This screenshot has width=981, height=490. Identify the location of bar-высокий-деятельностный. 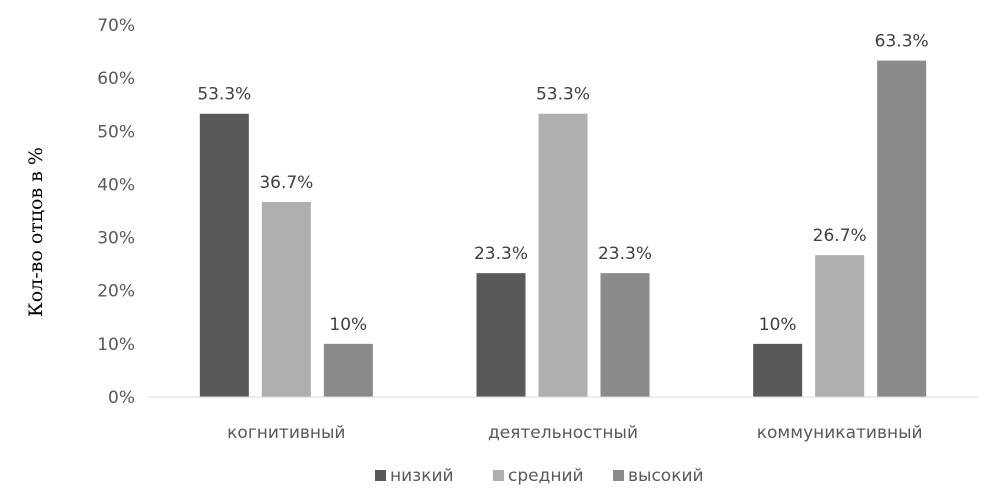
(625, 335).